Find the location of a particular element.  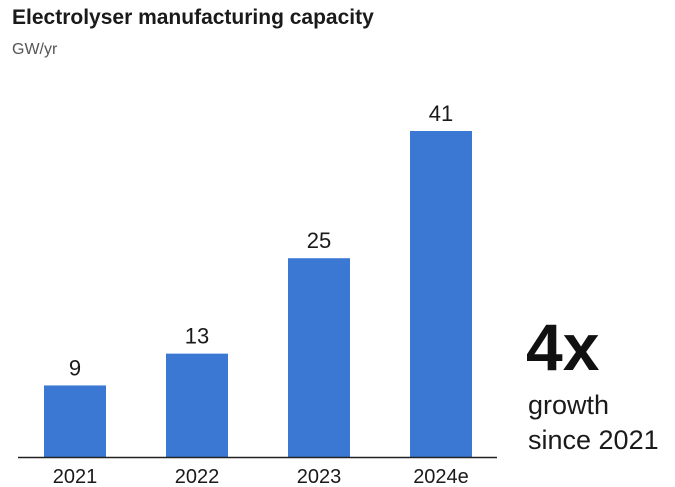

x-tick-label-2022: 2022 is located at coordinates (197, 476).